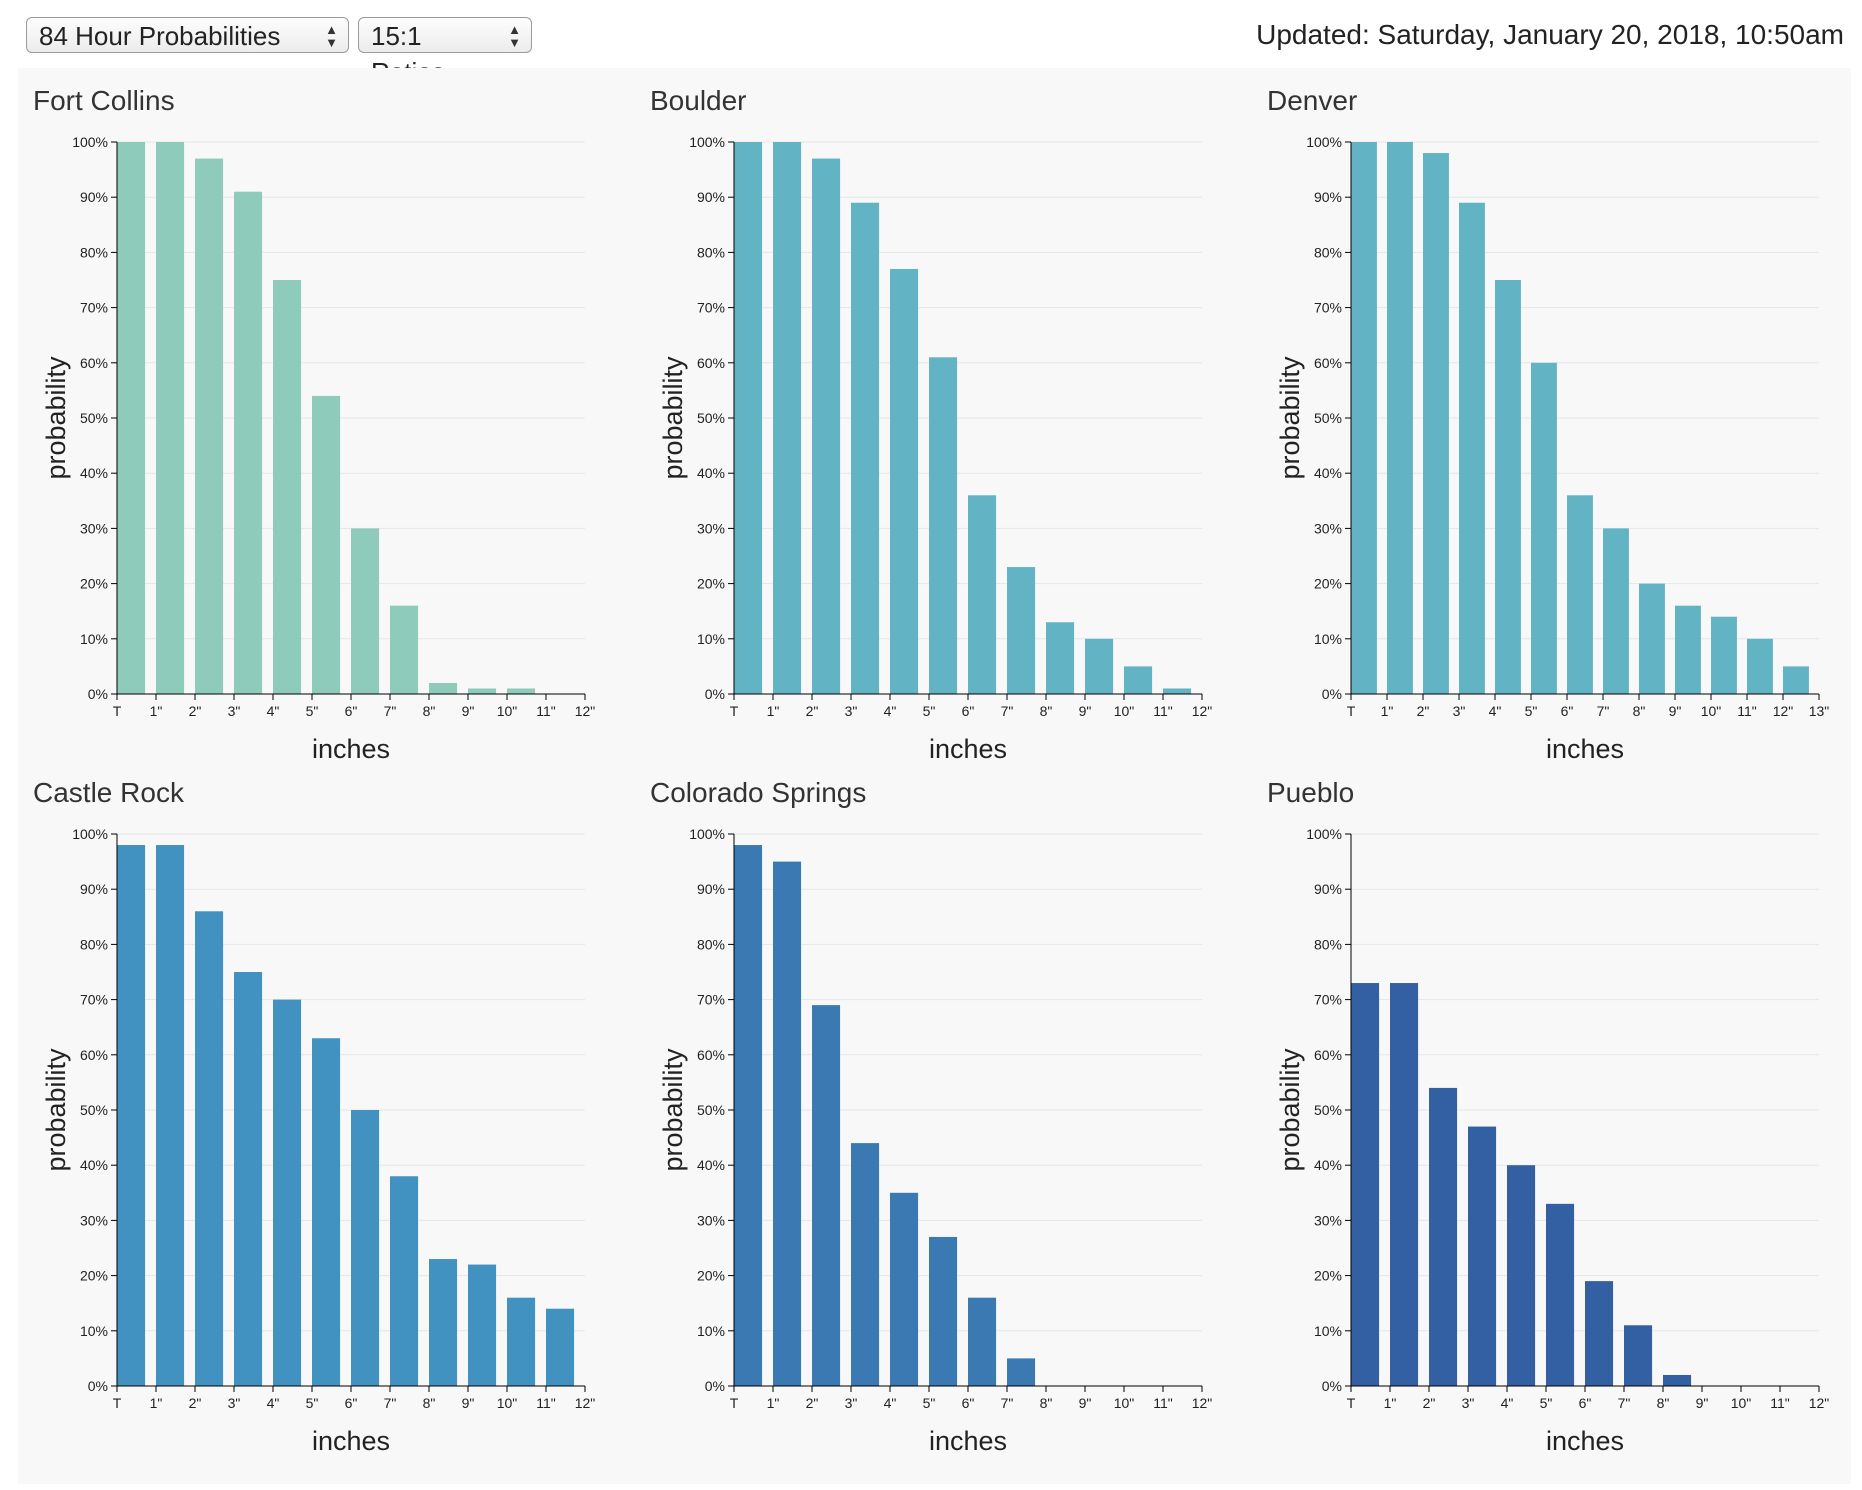 The width and height of the screenshot is (1862, 1490). Describe the element at coordinates (94, 944) in the screenshot. I see `y-tick-label: 80%` at that location.